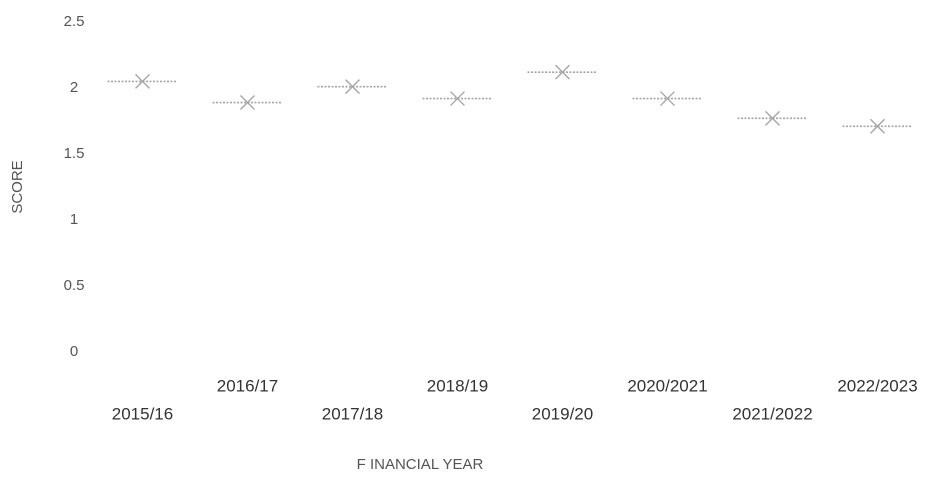 The height and width of the screenshot is (479, 939). What do you see at coordinates (772, 413) in the screenshot?
I see `x-tick-label: 2021/2022` at bounding box center [772, 413].